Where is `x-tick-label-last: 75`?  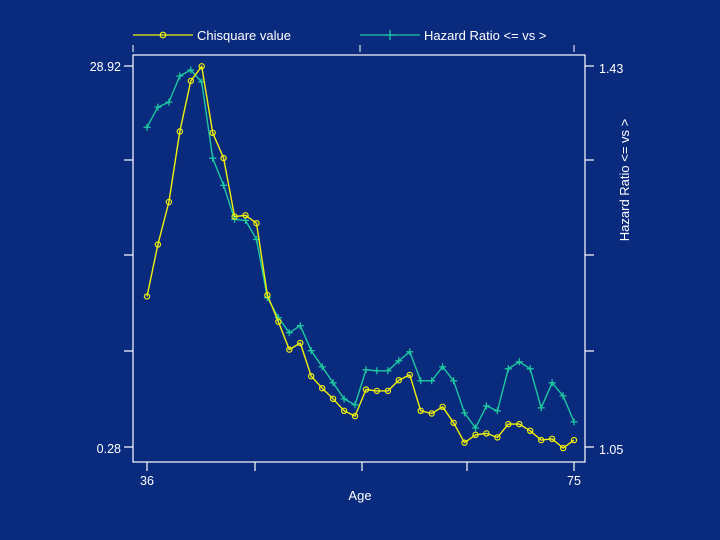
x-tick-label-last: 75 is located at coordinates (574, 481).